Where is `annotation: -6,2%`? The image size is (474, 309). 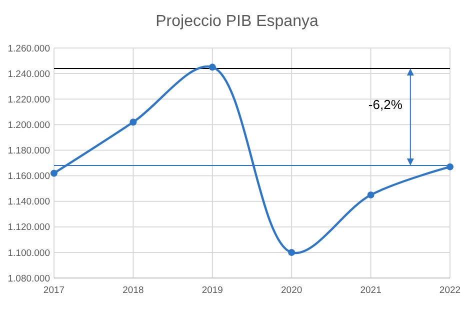 annotation: -6,2% is located at coordinates (385, 104).